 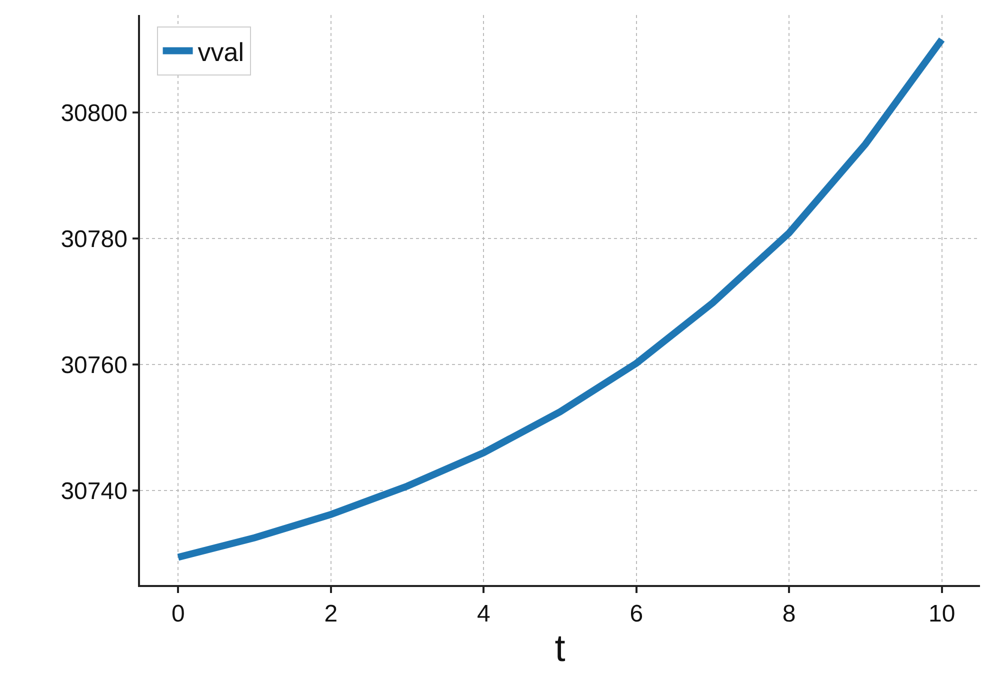 What do you see at coordinates (94, 365) in the screenshot?
I see `y-tick-label: 30760` at bounding box center [94, 365].